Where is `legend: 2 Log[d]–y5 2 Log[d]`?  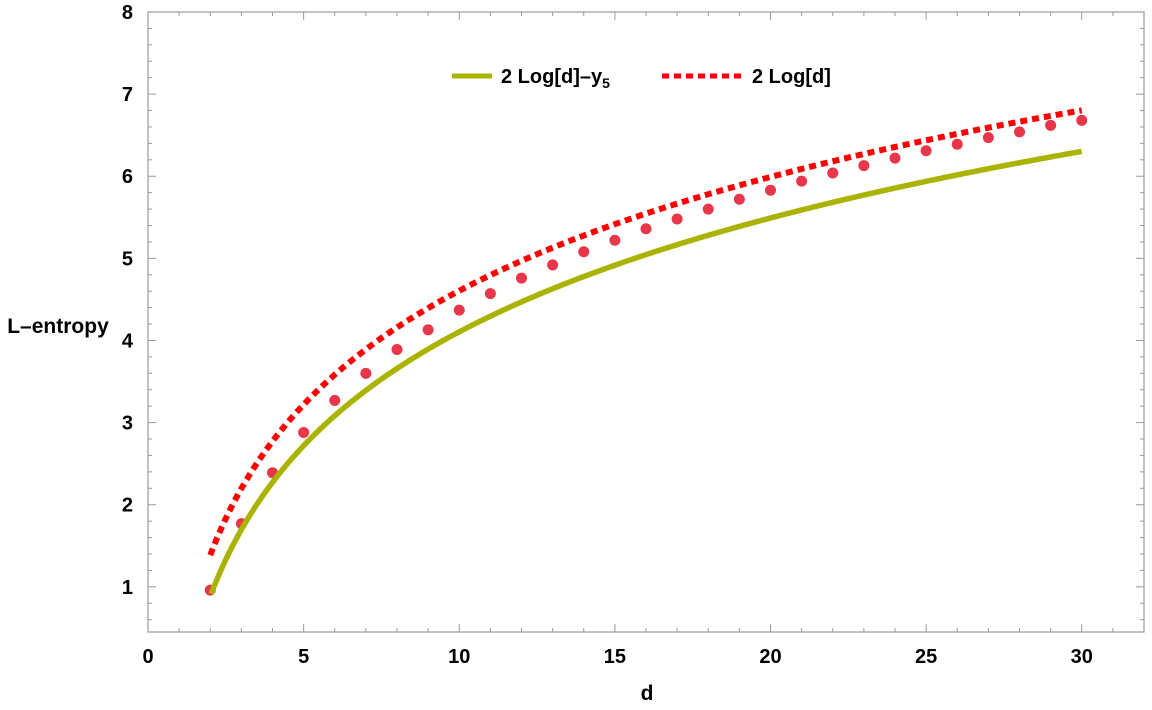 legend: 2 Log[d]–y5 2 Log[d] is located at coordinates (641, 78).